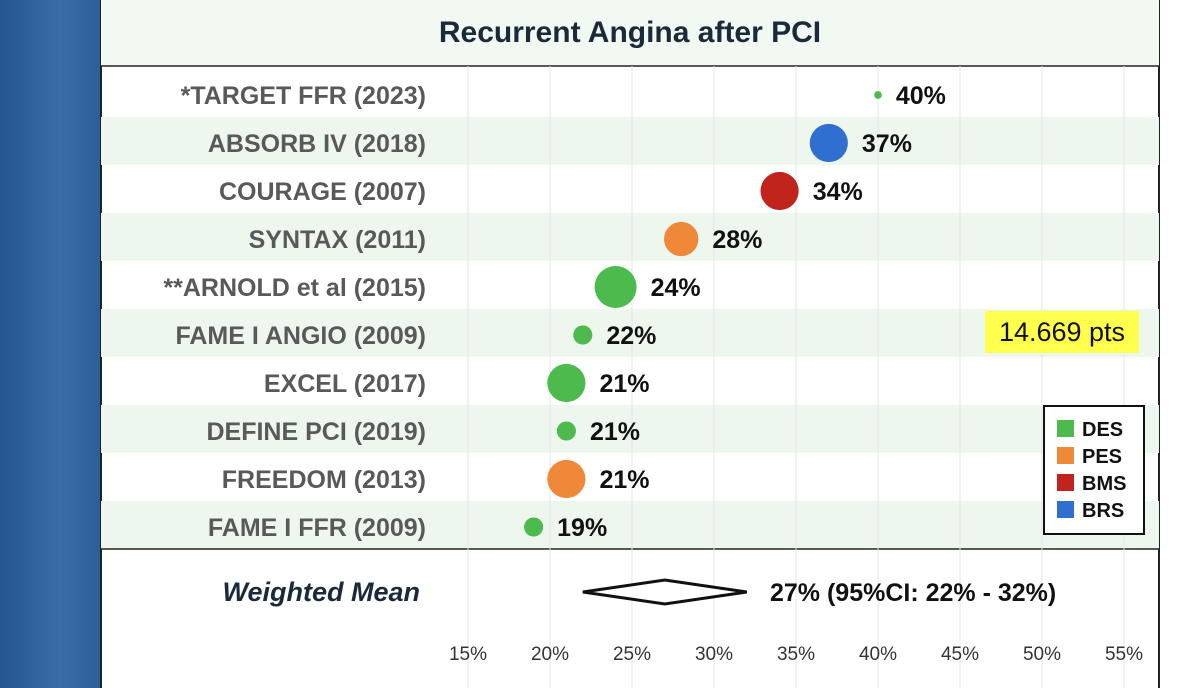 This screenshot has height=688, width=1200. Describe the element at coordinates (878, 654) in the screenshot. I see `x-tick-label: 40%` at that location.